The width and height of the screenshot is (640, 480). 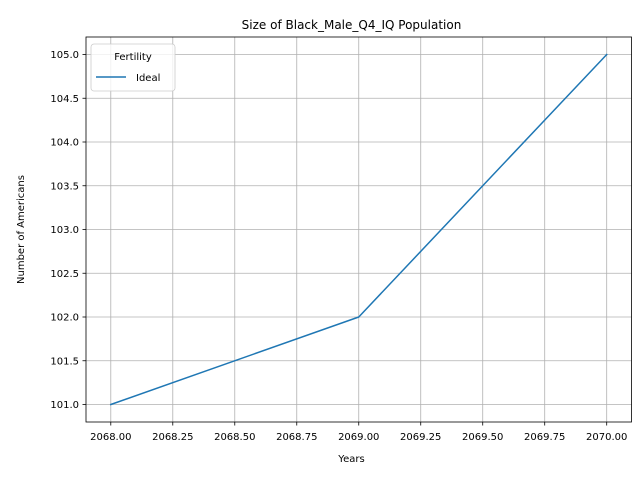 What do you see at coordinates (64, 143) in the screenshot?
I see `y-tick-label: 104.0` at bounding box center [64, 143].